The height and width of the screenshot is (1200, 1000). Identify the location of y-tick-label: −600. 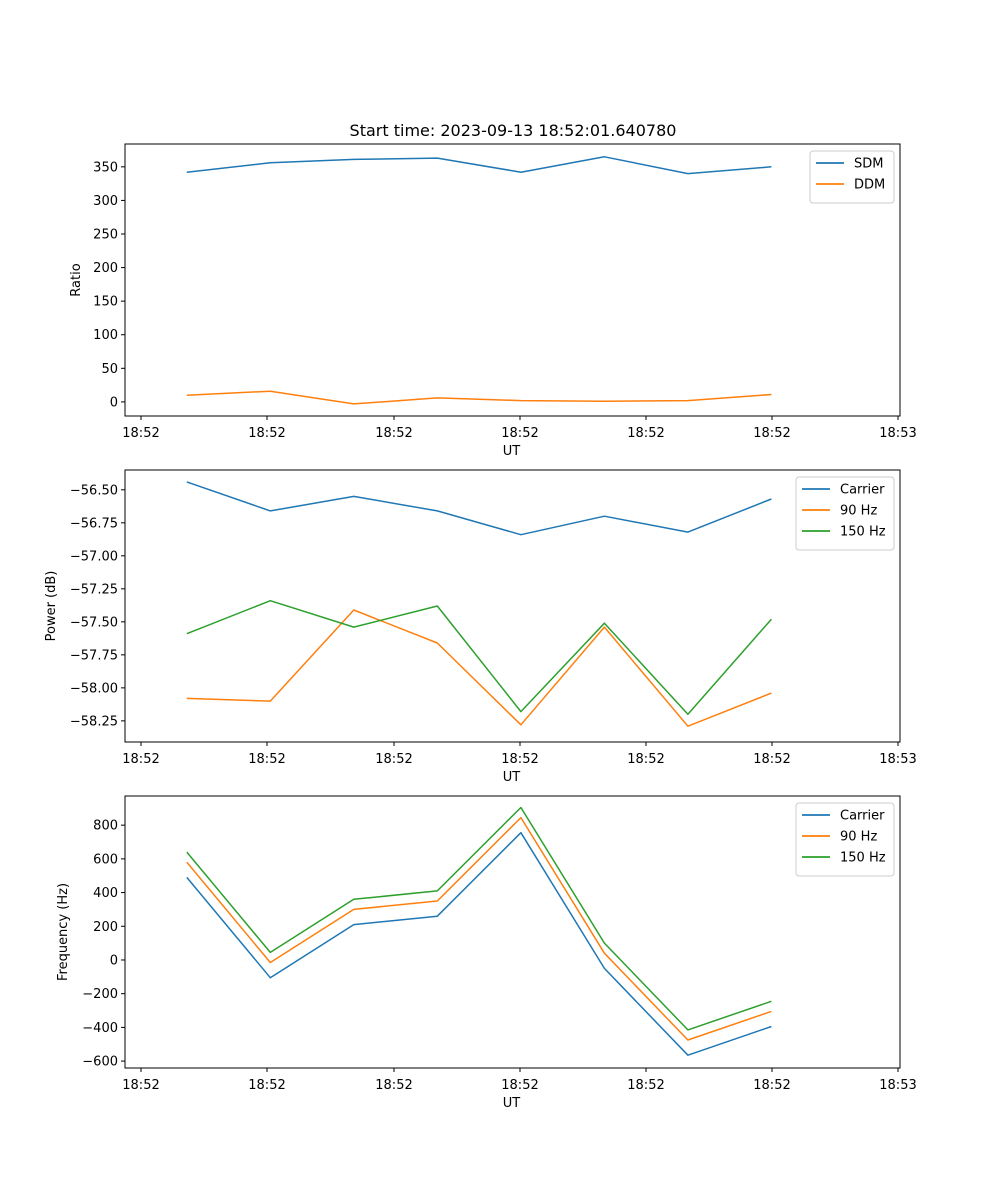
(100, 1062).